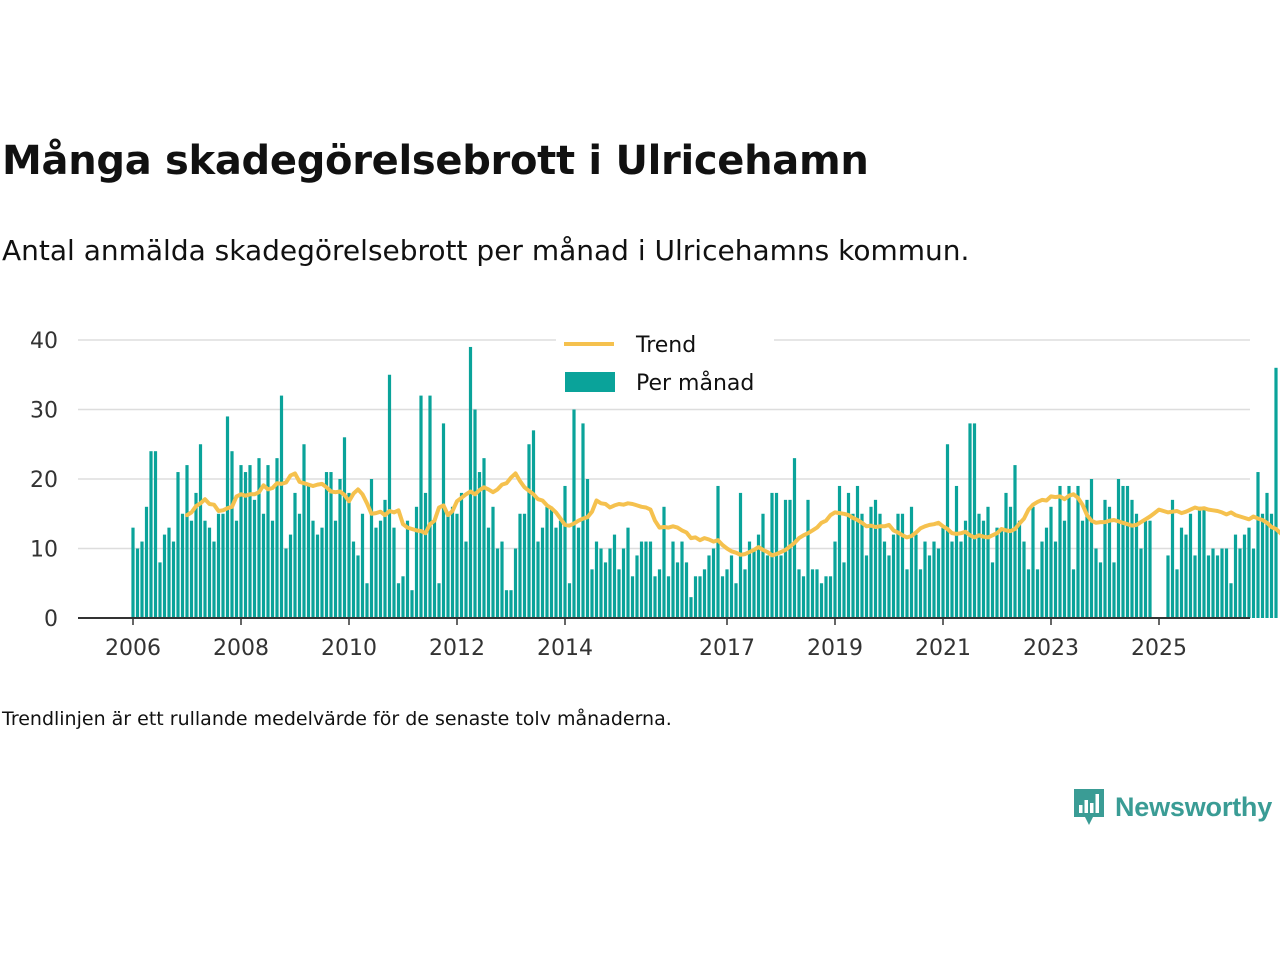 This screenshot has height=960, width=1280. I want to click on legend-bars-label: Per månad, so click(695, 383).